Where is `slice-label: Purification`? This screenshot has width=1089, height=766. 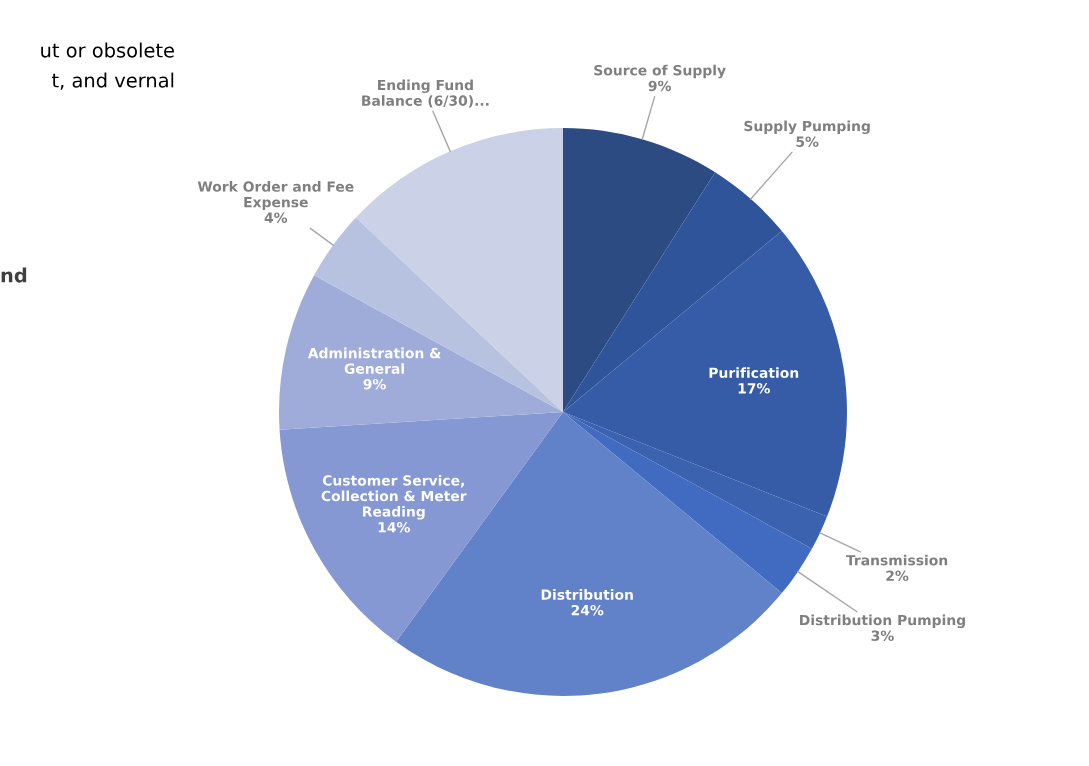 slice-label: Purification is located at coordinates (754, 373).